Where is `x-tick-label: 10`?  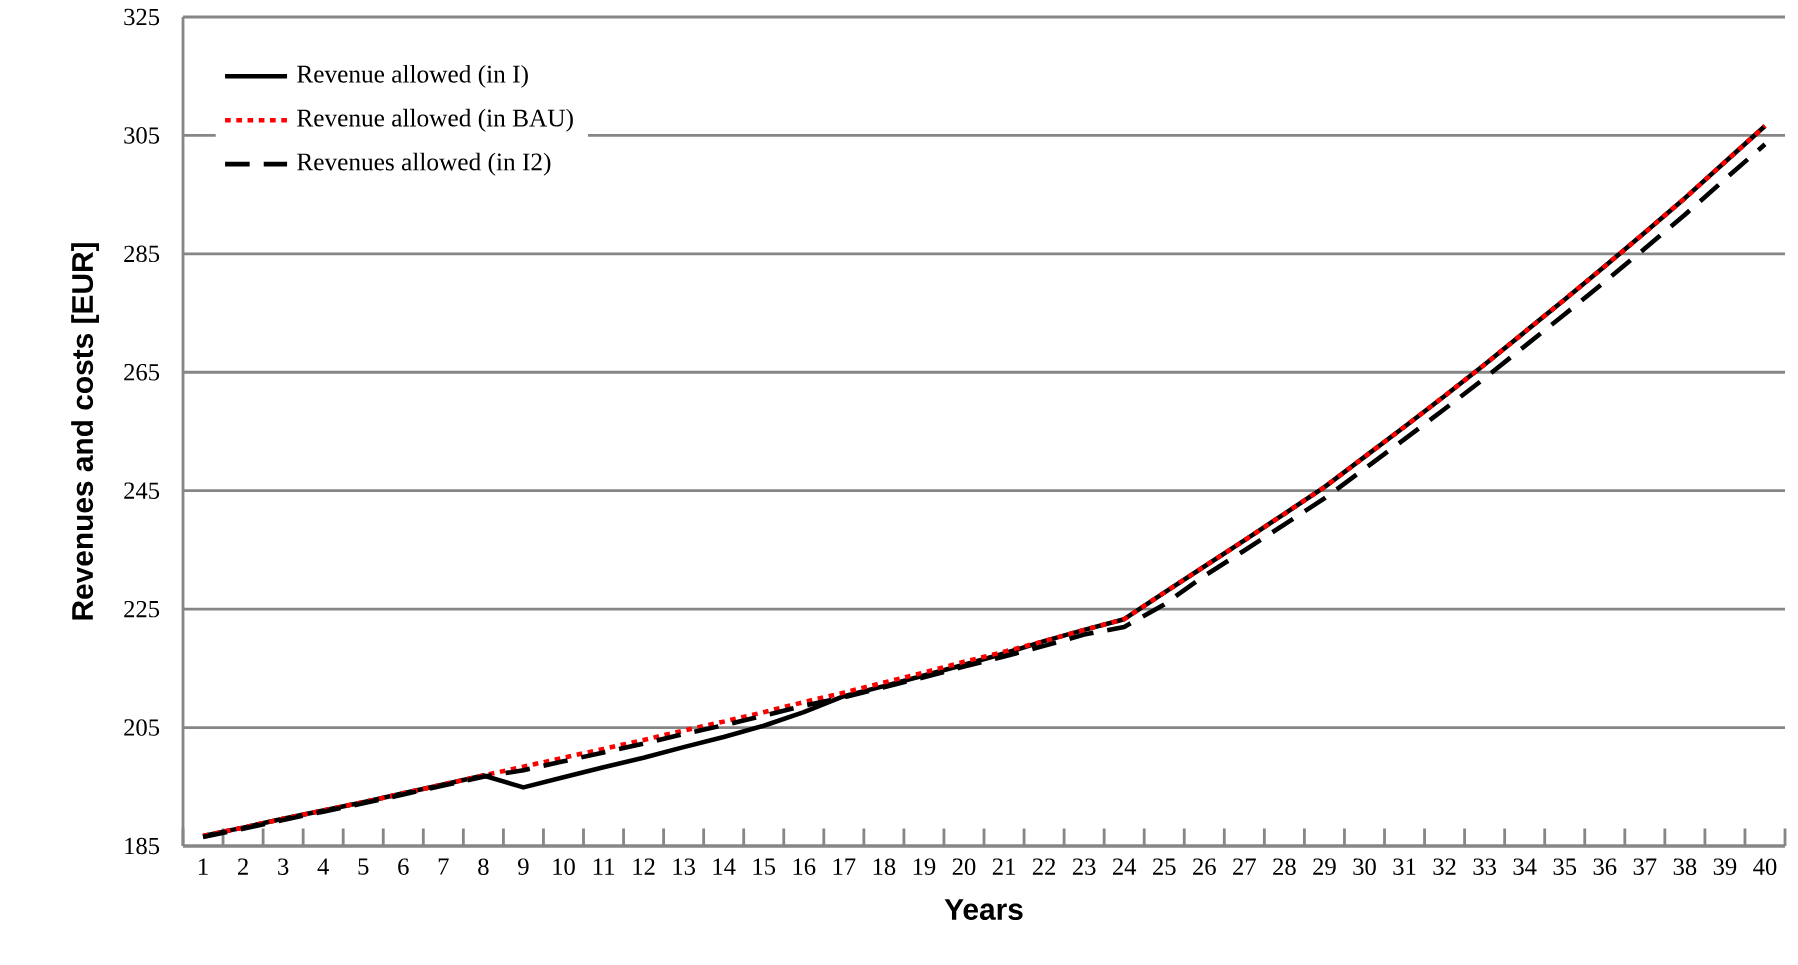
x-tick-label: 10 is located at coordinates (564, 866).